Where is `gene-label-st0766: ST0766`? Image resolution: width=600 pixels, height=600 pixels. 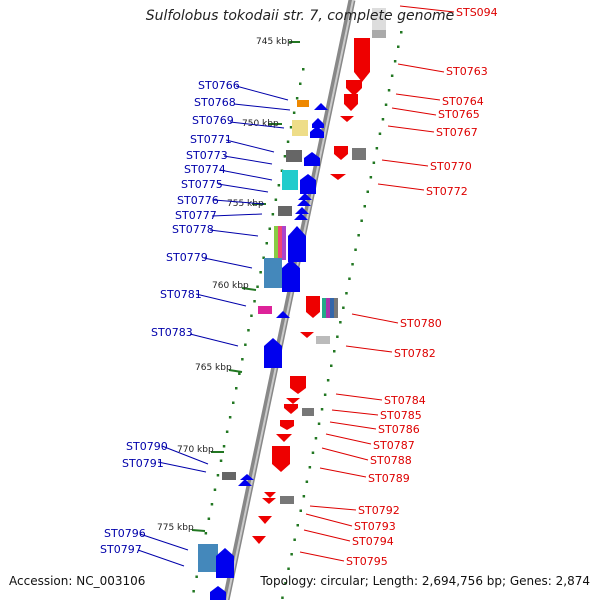 gene-label-st0766: ST0766 is located at coordinates (219, 85).